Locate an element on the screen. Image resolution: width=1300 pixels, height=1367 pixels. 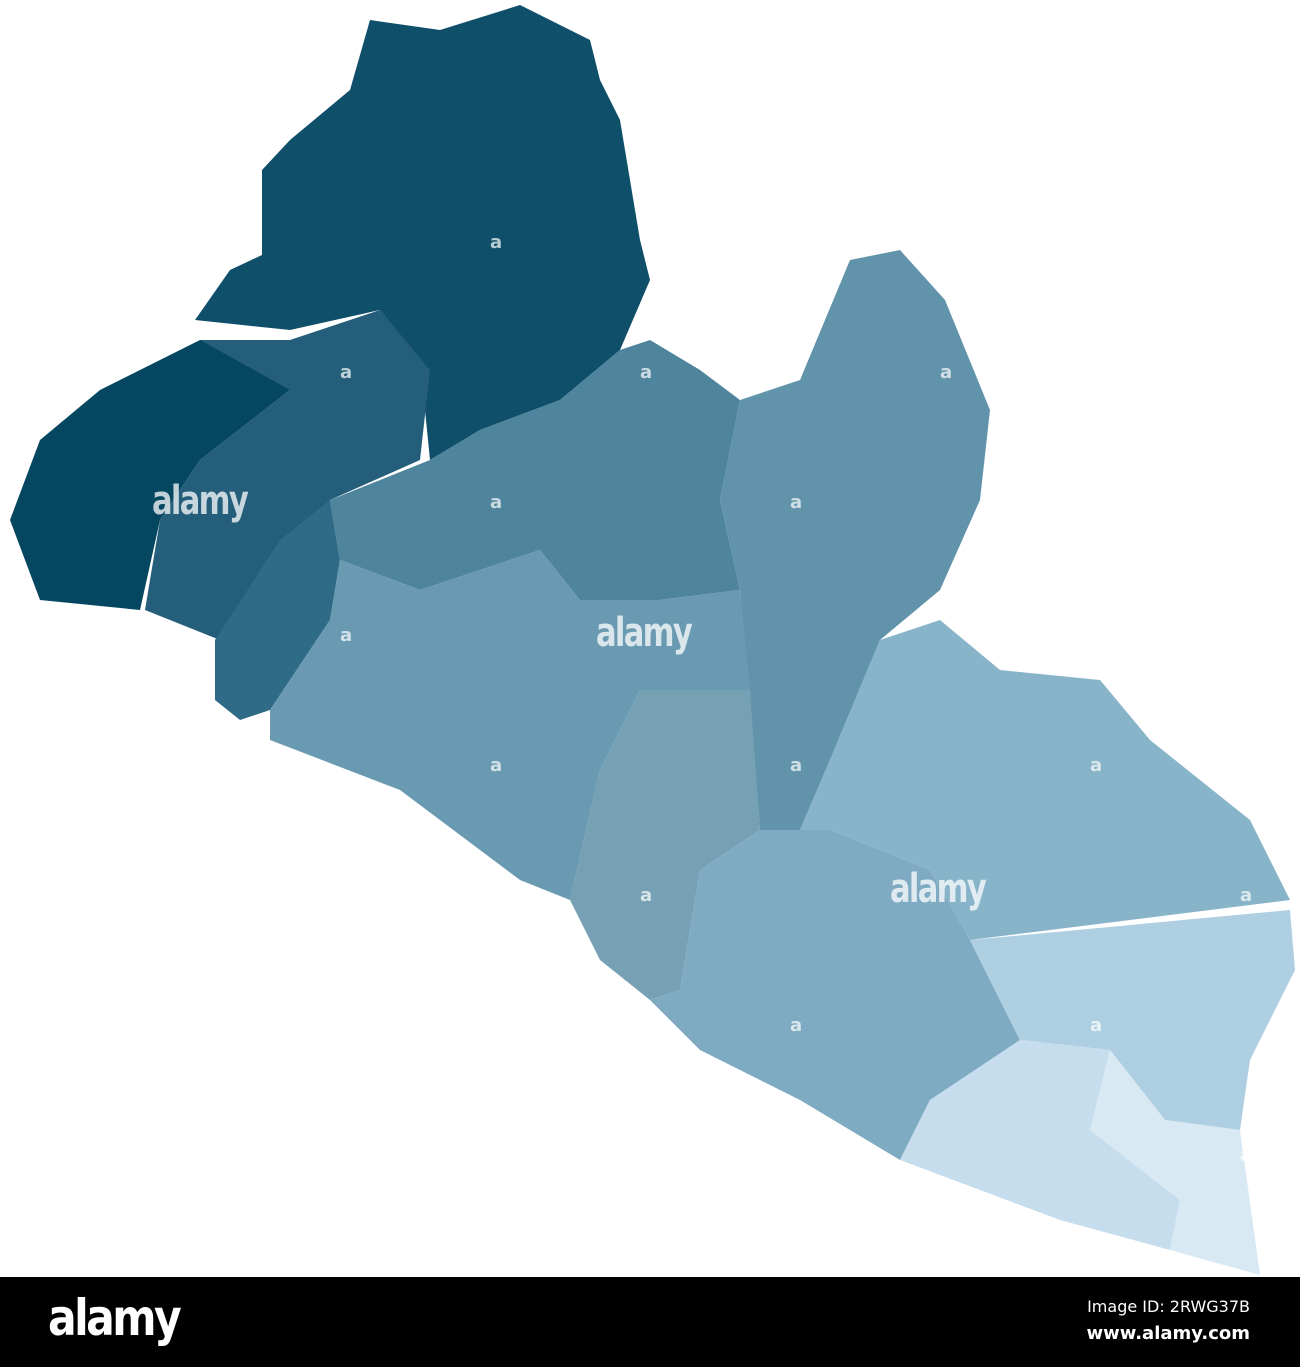
region-grand-kru is located at coordinates (1040, 1145).